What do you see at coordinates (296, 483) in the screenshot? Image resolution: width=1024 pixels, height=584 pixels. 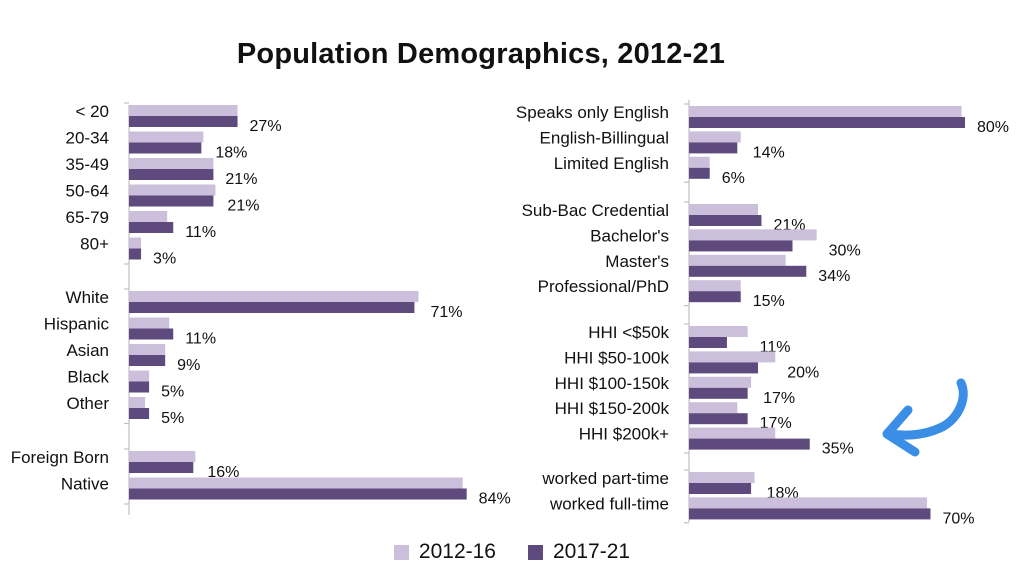 I see `bar-2012-16-native` at bounding box center [296, 483].